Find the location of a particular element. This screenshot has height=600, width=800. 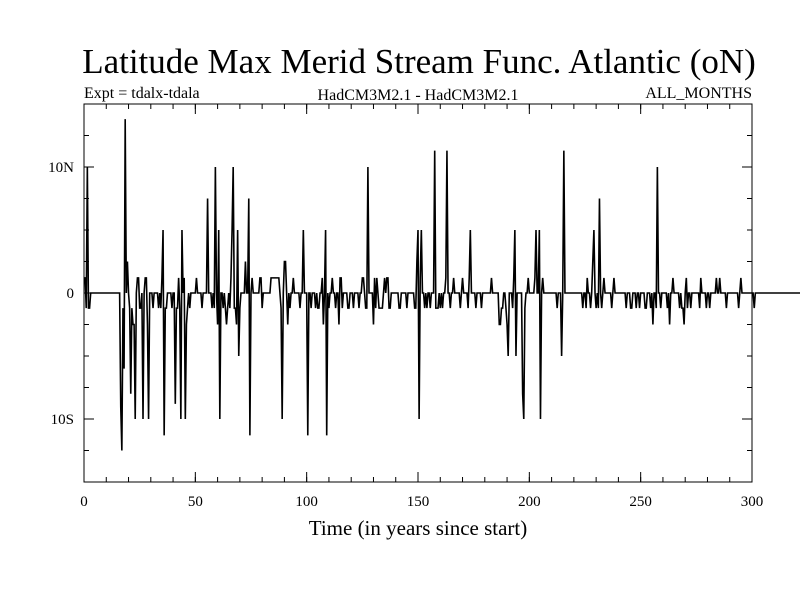

x-tick-label: 100 is located at coordinates (306, 502).